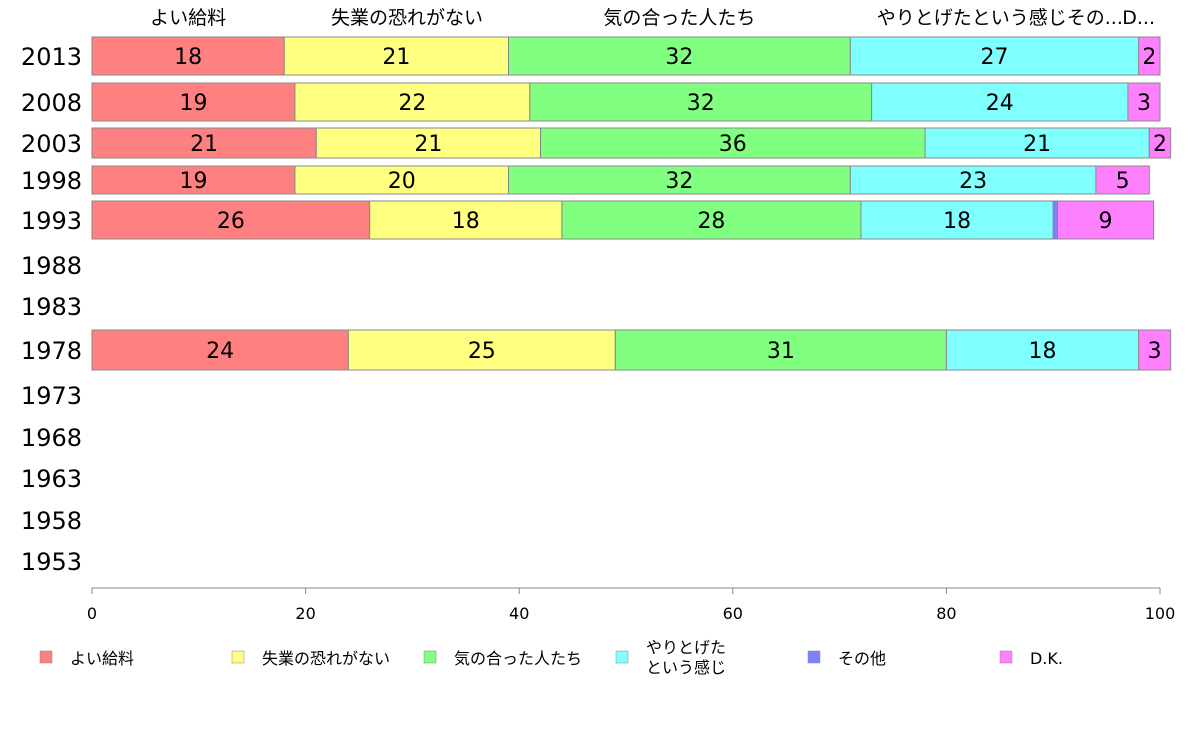 This screenshot has width=1188, height=736. What do you see at coordinates (686, 647) in the screenshot?
I see `legend-label: やりとげた` at bounding box center [686, 647].